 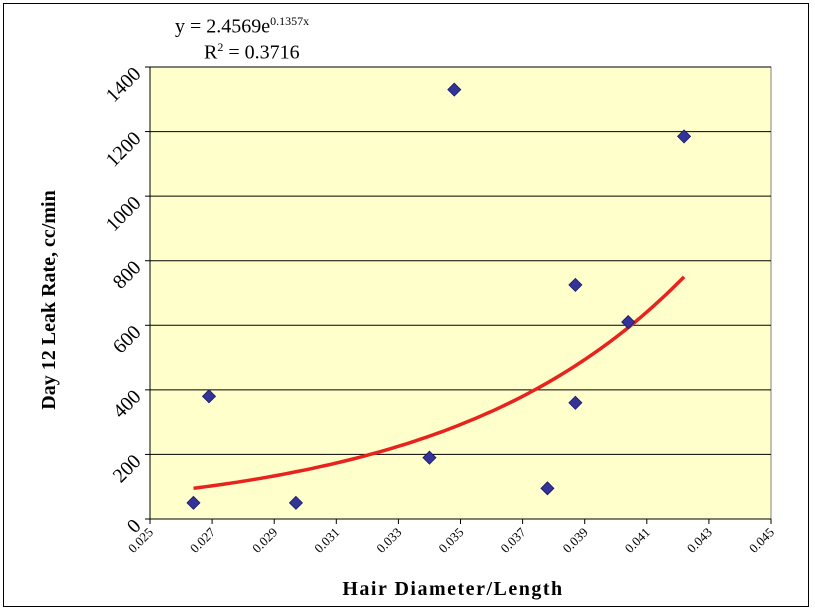 What do you see at coordinates (388, 540) in the screenshot?
I see `x-tick-label: 0.033` at bounding box center [388, 540].